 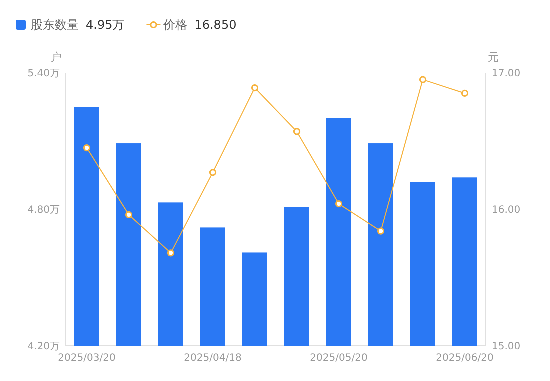 What do you see at coordinates (44, 210) in the screenshot?
I see `y-tick-label: 4.80万` at bounding box center [44, 210].